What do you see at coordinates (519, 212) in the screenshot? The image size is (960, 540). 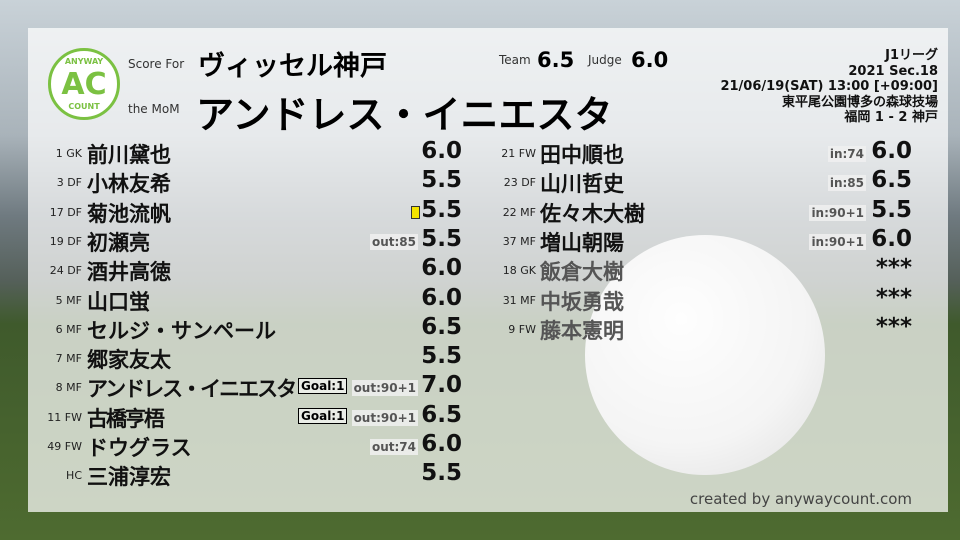 I see `sub-number-position: 22 MF` at bounding box center [519, 212].